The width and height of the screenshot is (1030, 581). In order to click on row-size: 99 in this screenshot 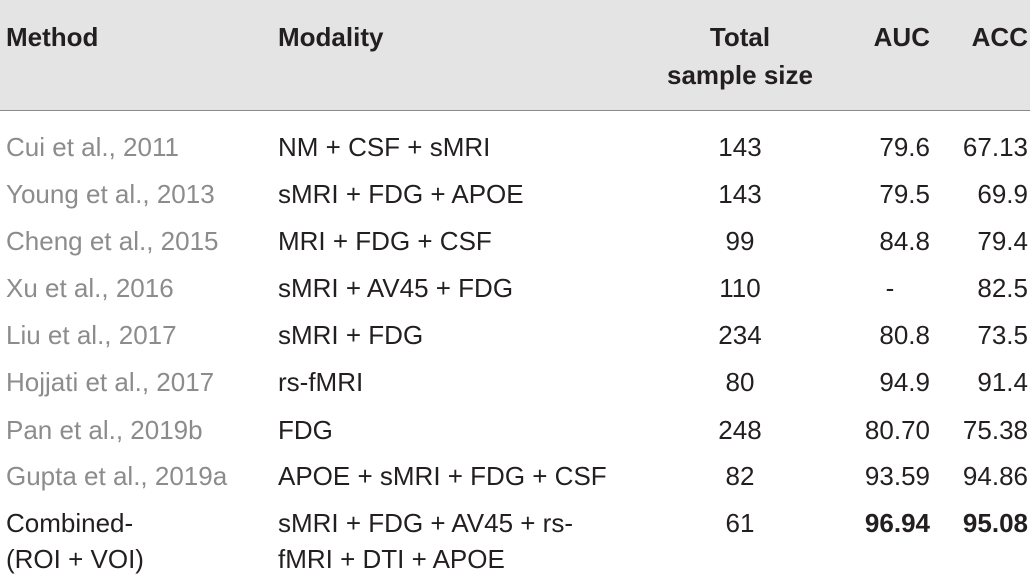, I will do `click(740, 241)`.